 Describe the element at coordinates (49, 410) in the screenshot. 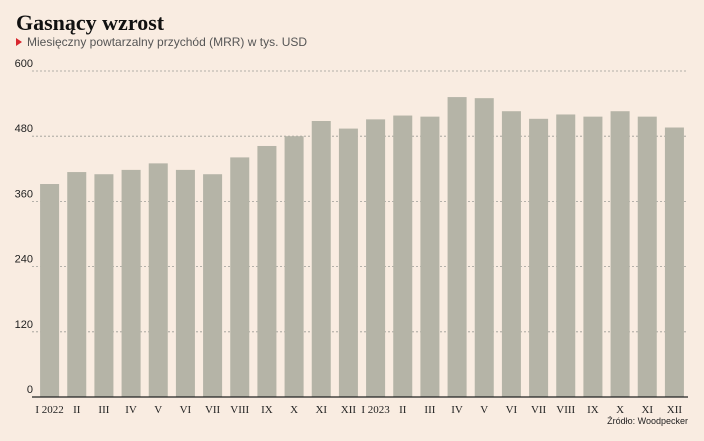

I see `x-tick-label: I 2022` at that location.